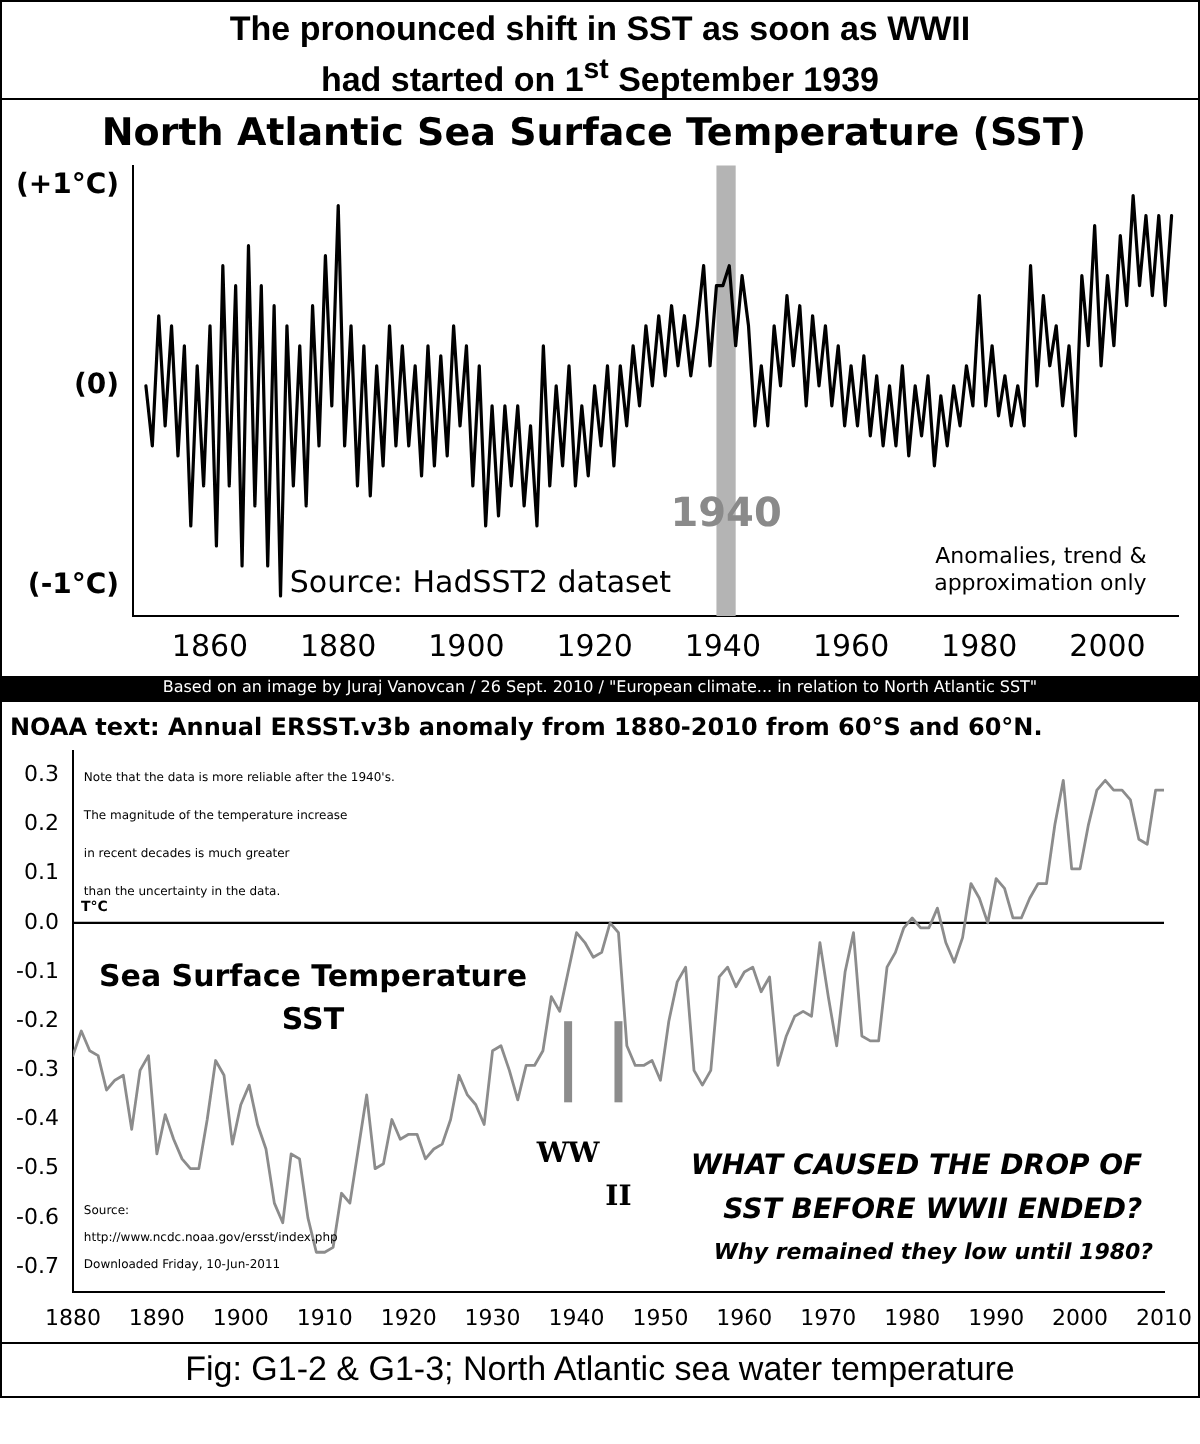 The height and width of the screenshot is (1444, 1200). What do you see at coordinates (600, 1369) in the screenshot?
I see `text: Fig: G1-2 & G1-3; North Atlantic sea water temperature` at bounding box center [600, 1369].